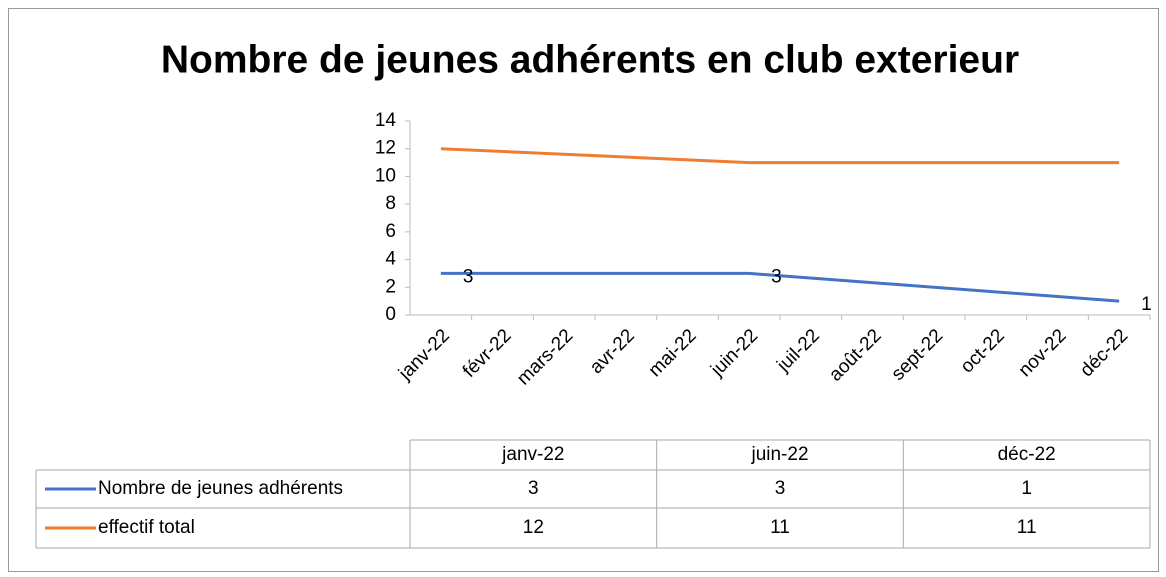 This screenshot has height=577, width=1166. I want to click on table-cell: 12, so click(533, 527).